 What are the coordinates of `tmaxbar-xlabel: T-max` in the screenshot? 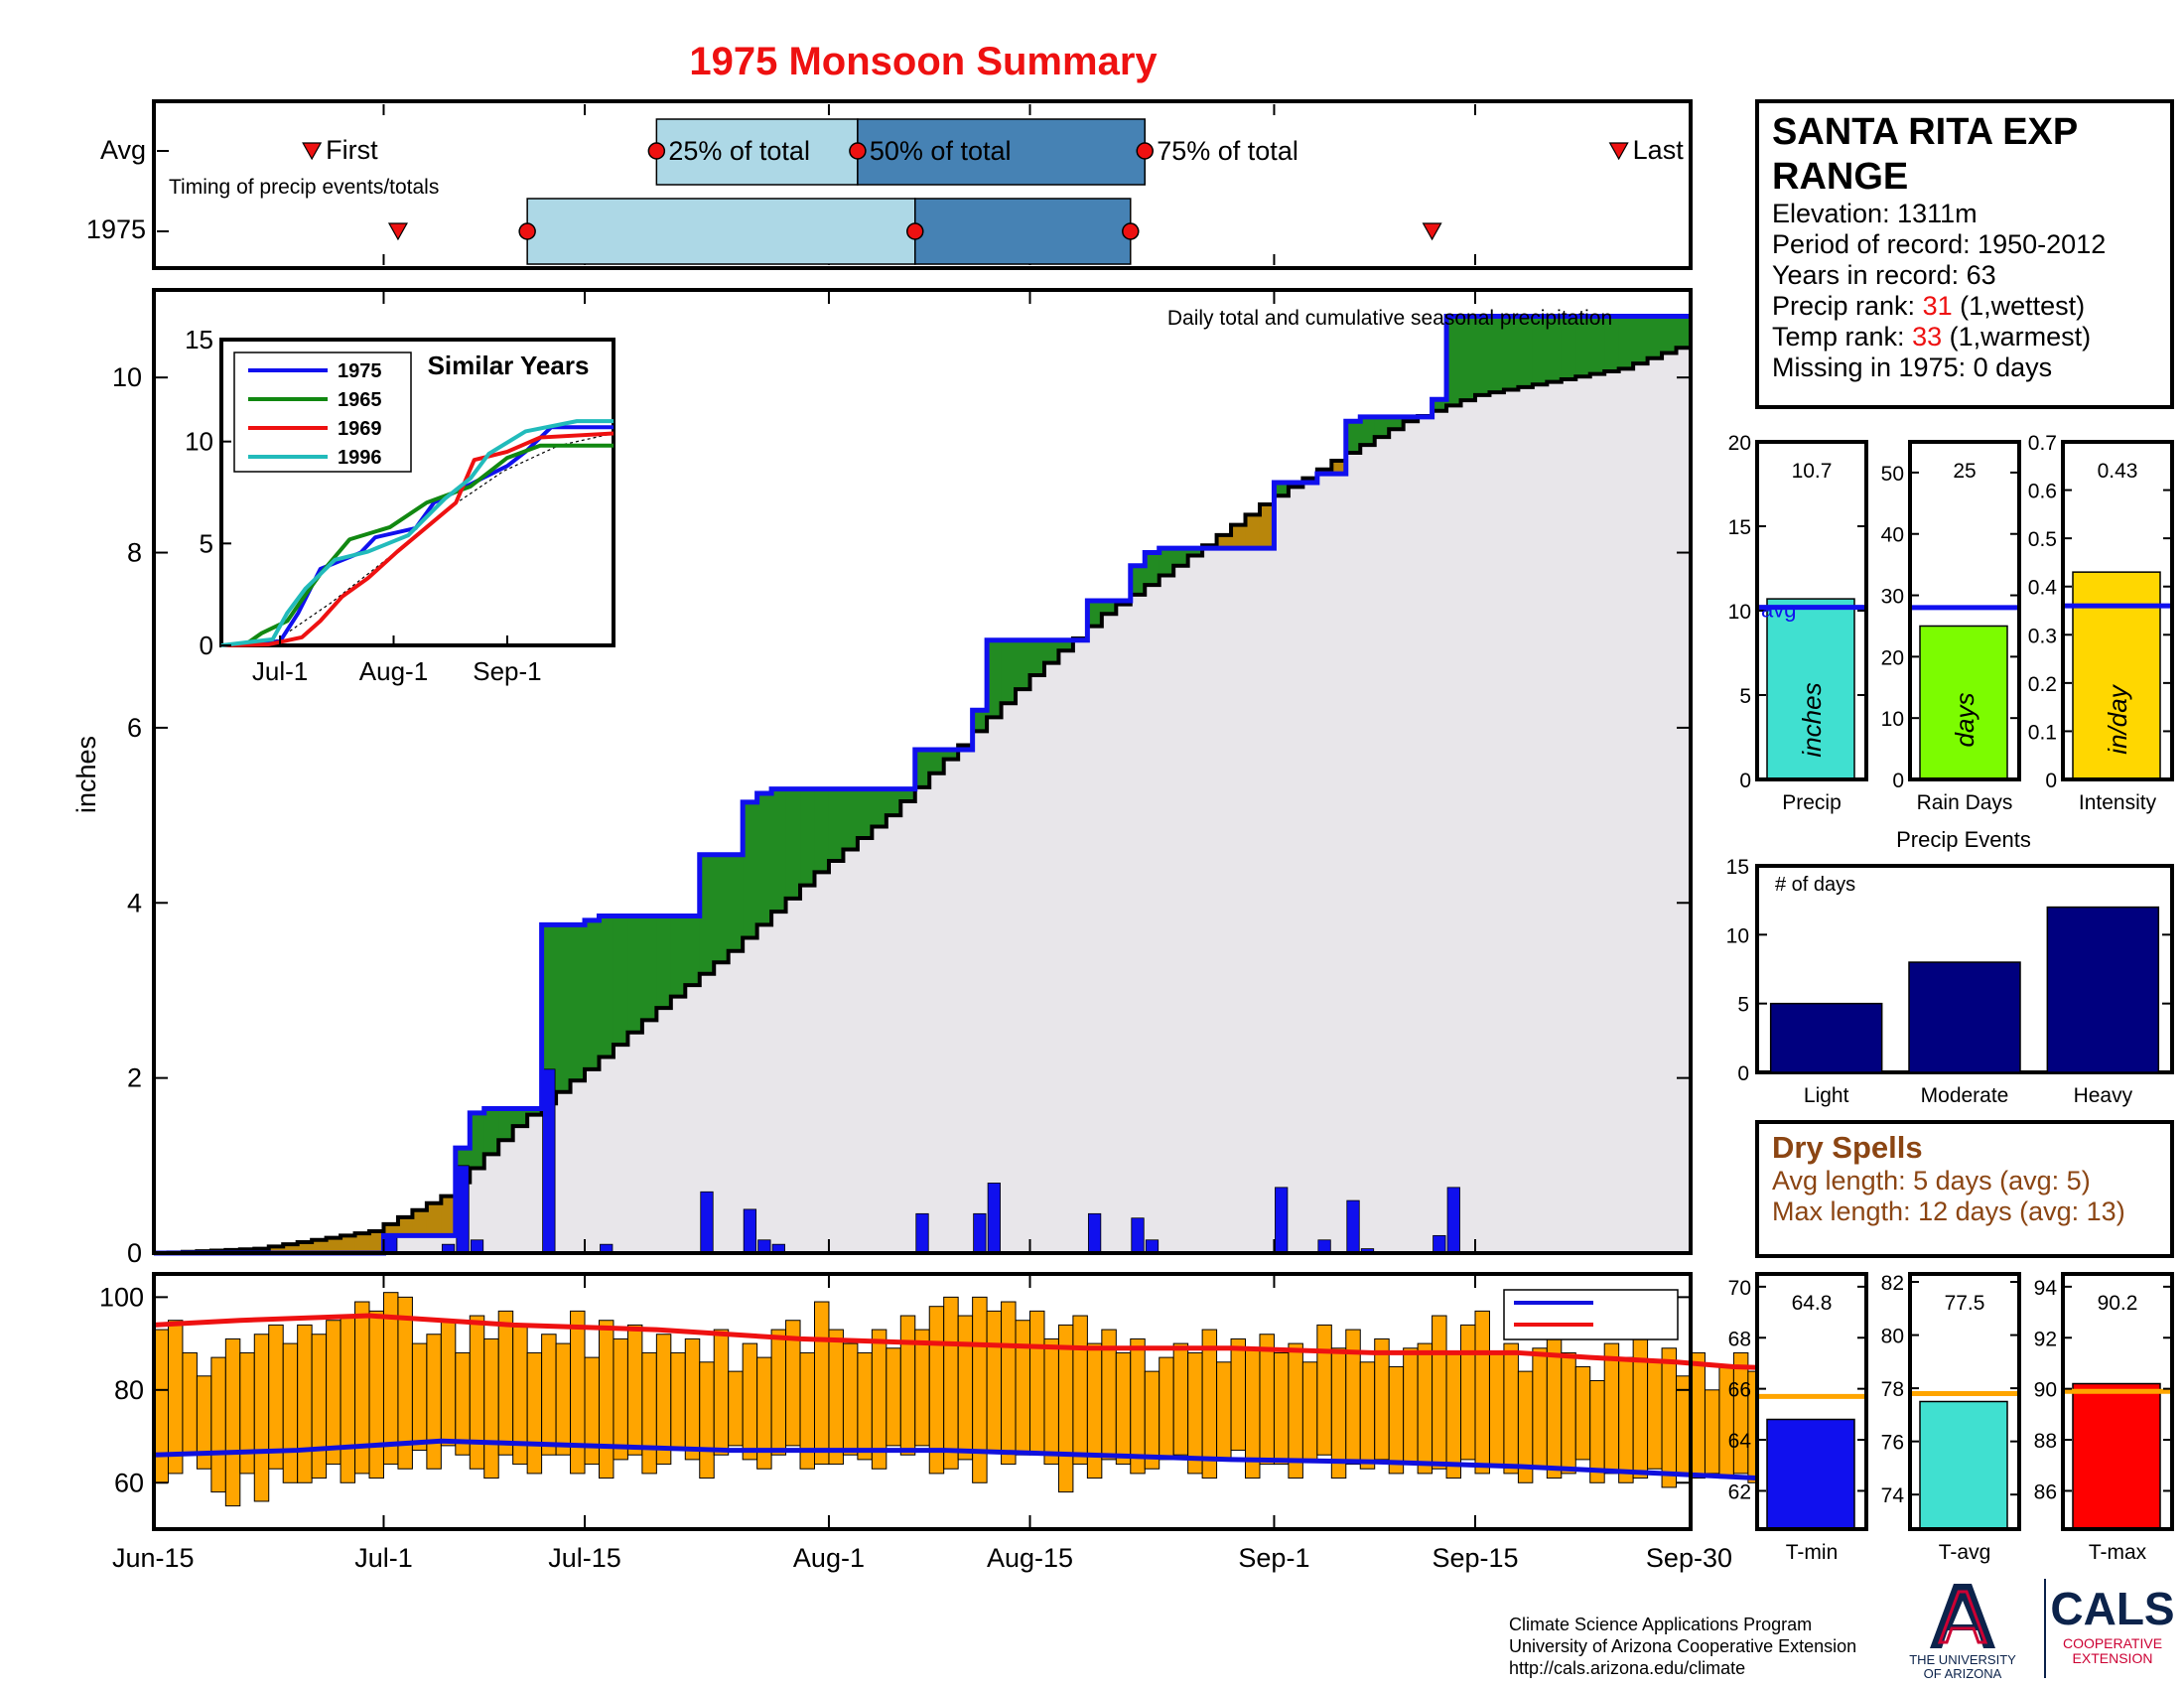 It's located at (2118, 1552).